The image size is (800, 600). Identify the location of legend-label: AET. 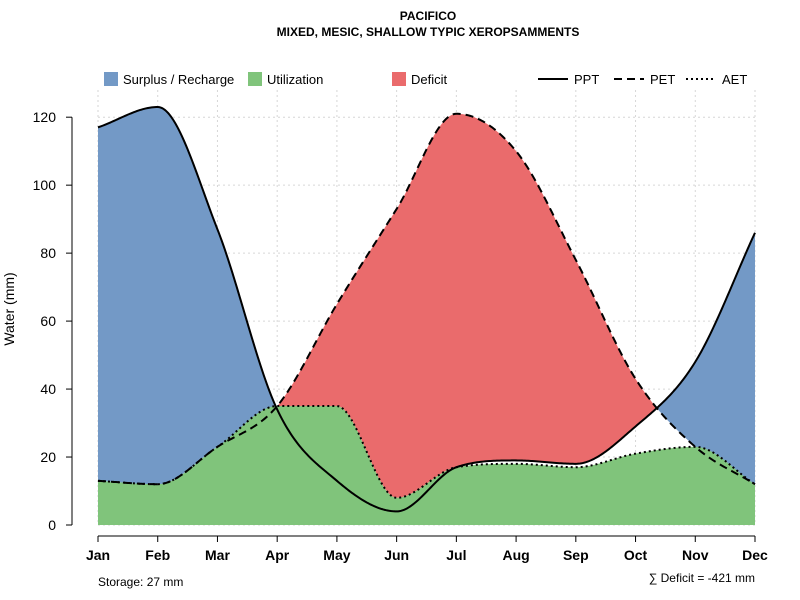
(734, 79).